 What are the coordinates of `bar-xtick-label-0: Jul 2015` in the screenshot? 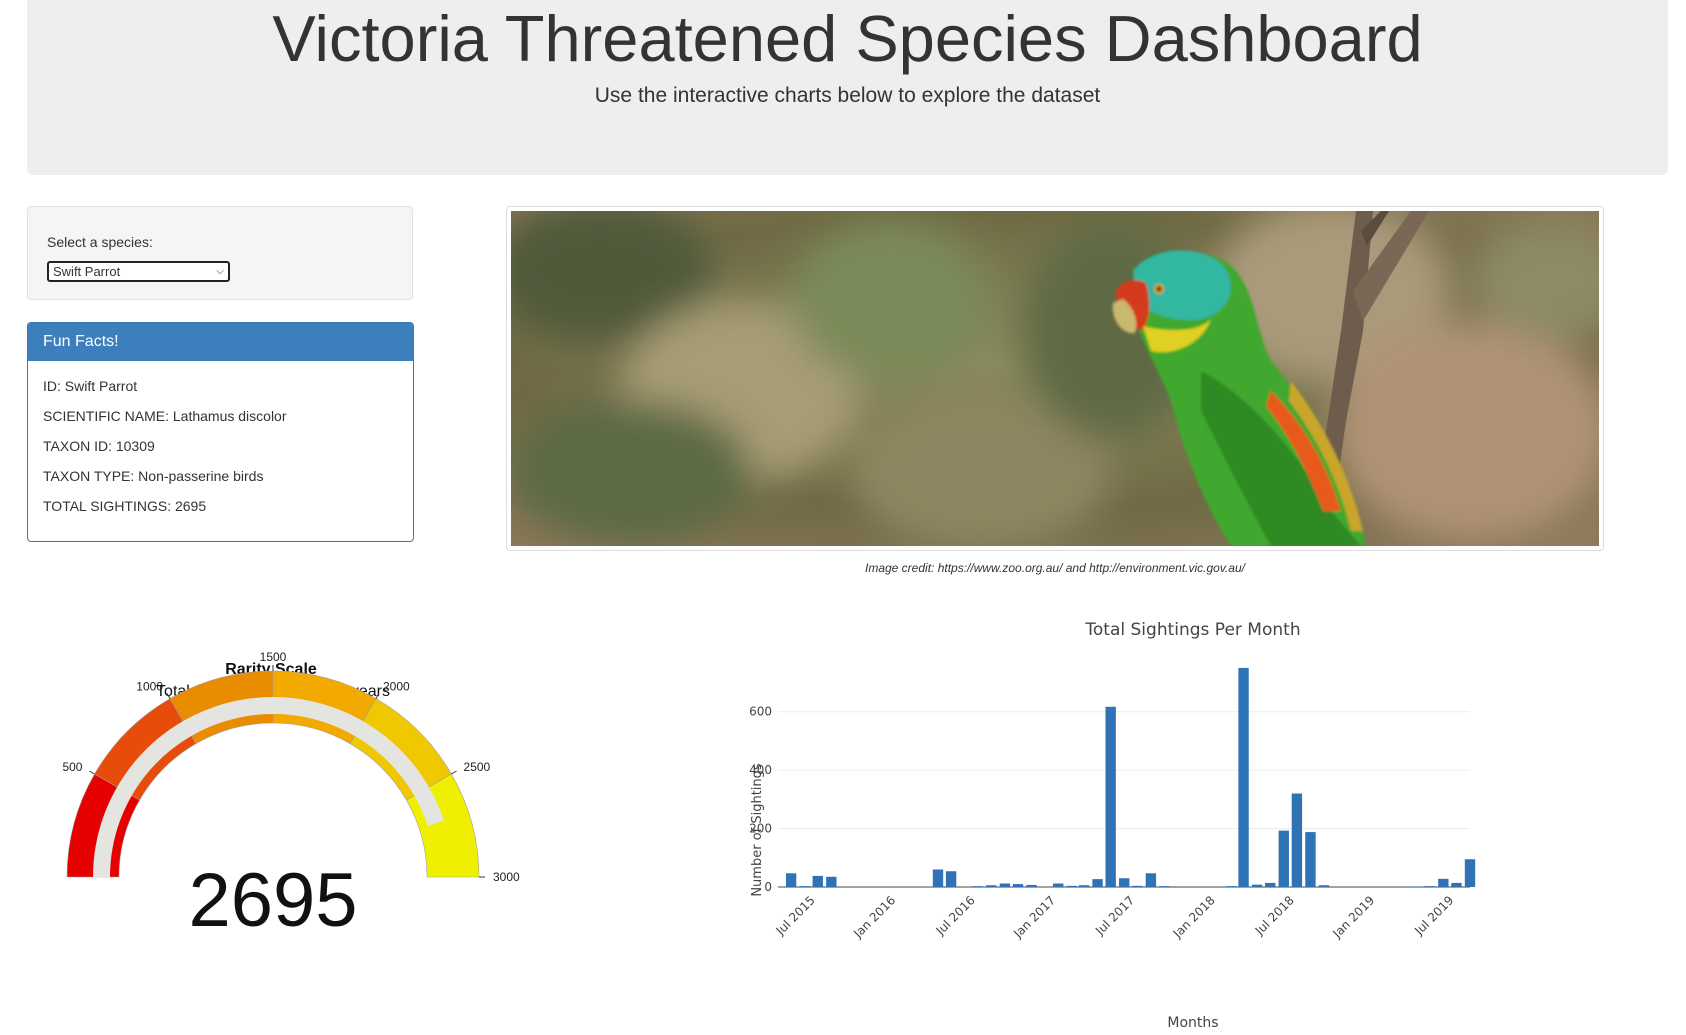 It's located at (795, 915).